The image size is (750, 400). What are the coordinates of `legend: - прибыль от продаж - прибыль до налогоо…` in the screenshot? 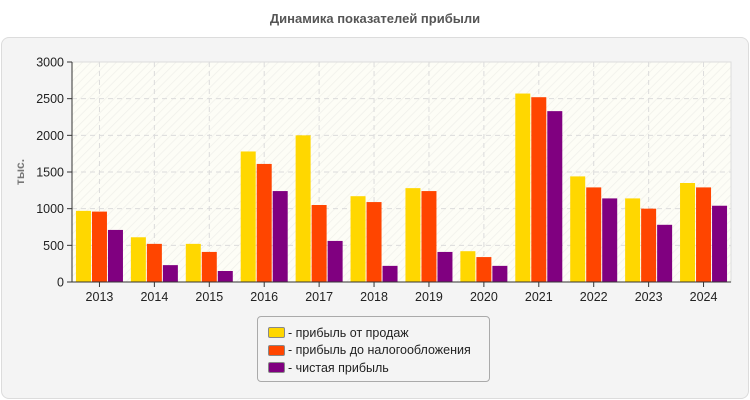 It's located at (373, 349).